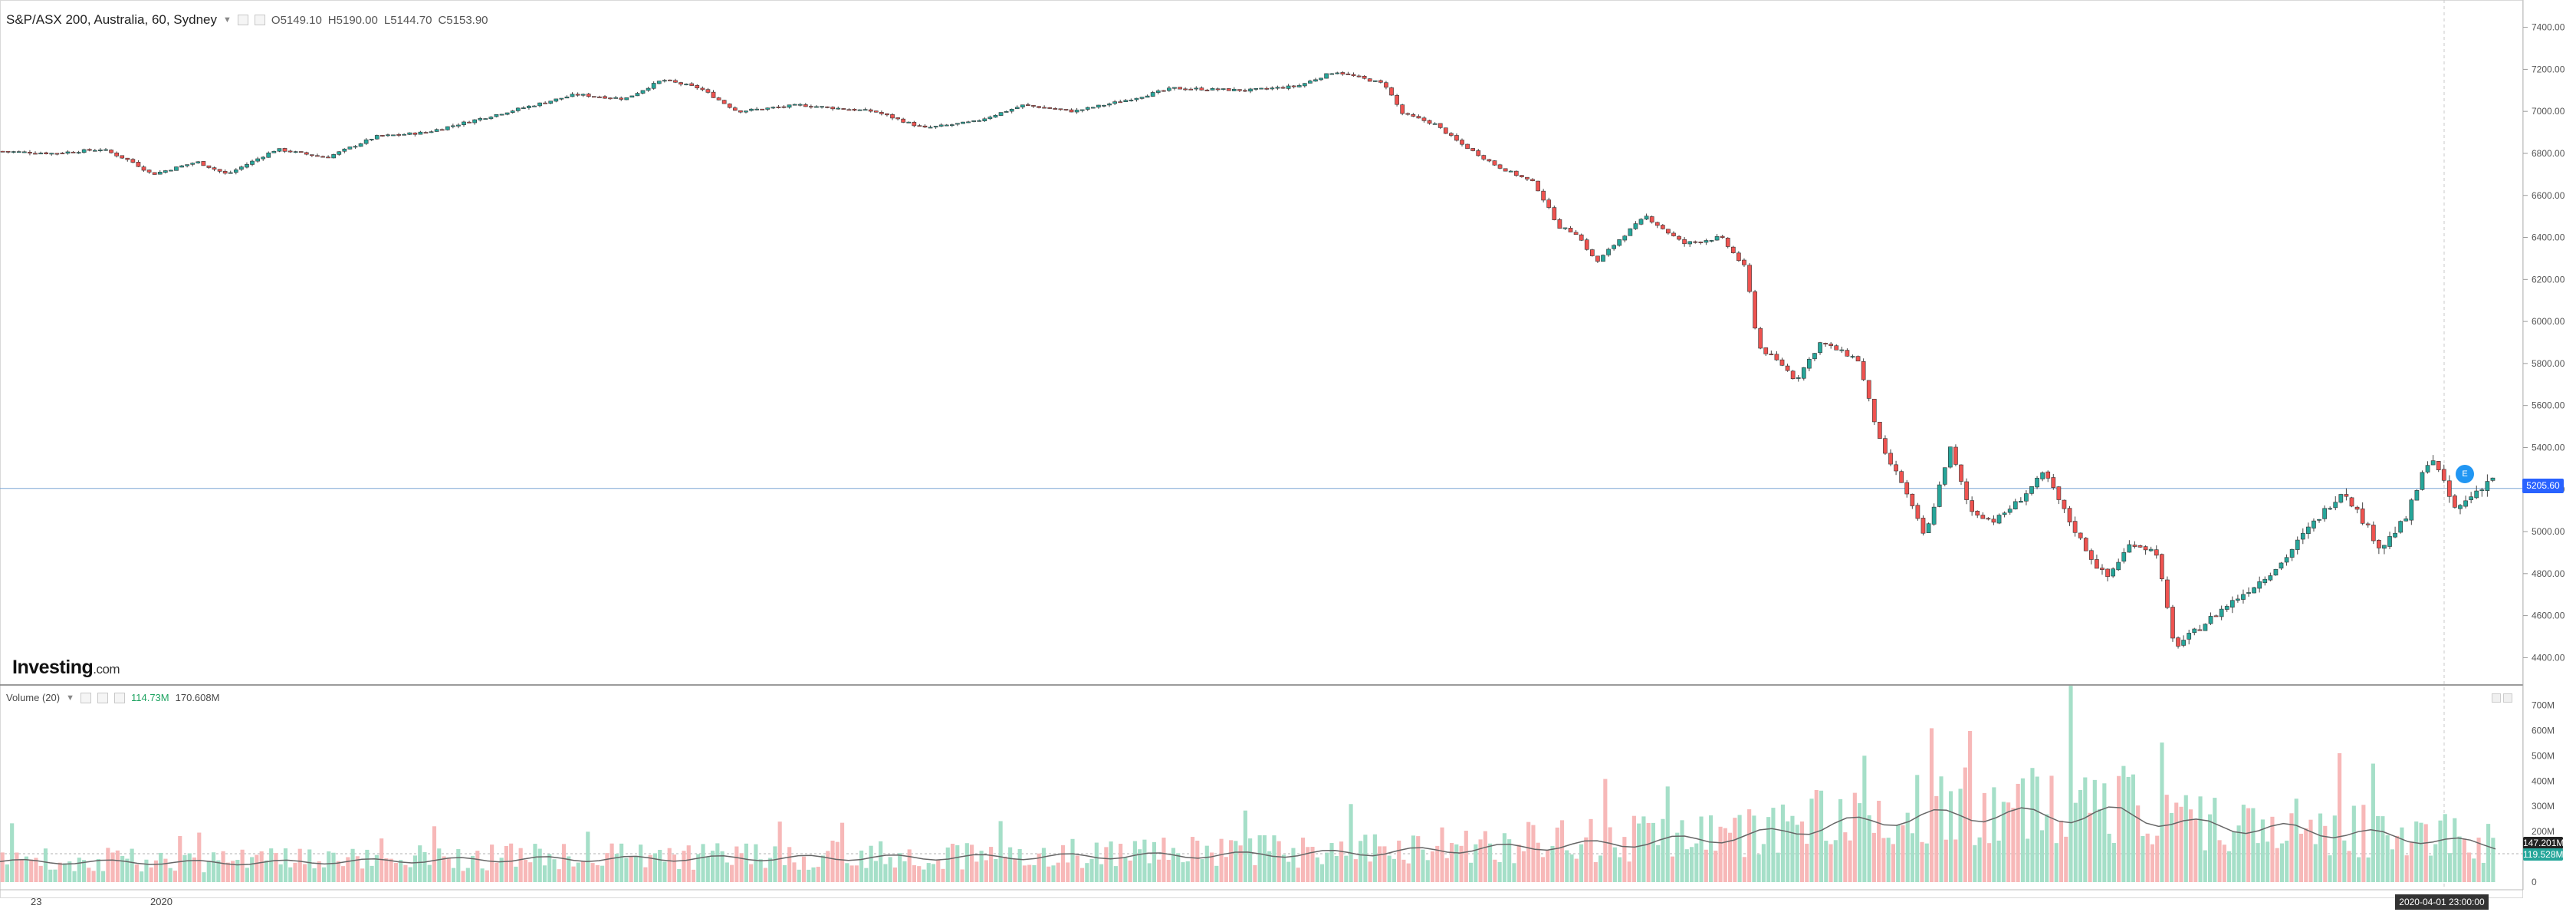  Describe the element at coordinates (112, 19) in the screenshot. I see `symbol-name: S&P/ASX 200, Australia, 60, Sydney` at that location.